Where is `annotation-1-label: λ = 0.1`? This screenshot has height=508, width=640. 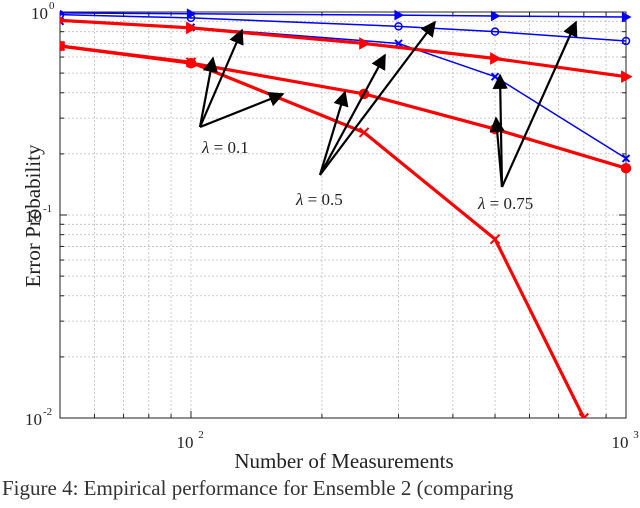
annotation-1-label: λ = 0.1 is located at coordinates (225, 147).